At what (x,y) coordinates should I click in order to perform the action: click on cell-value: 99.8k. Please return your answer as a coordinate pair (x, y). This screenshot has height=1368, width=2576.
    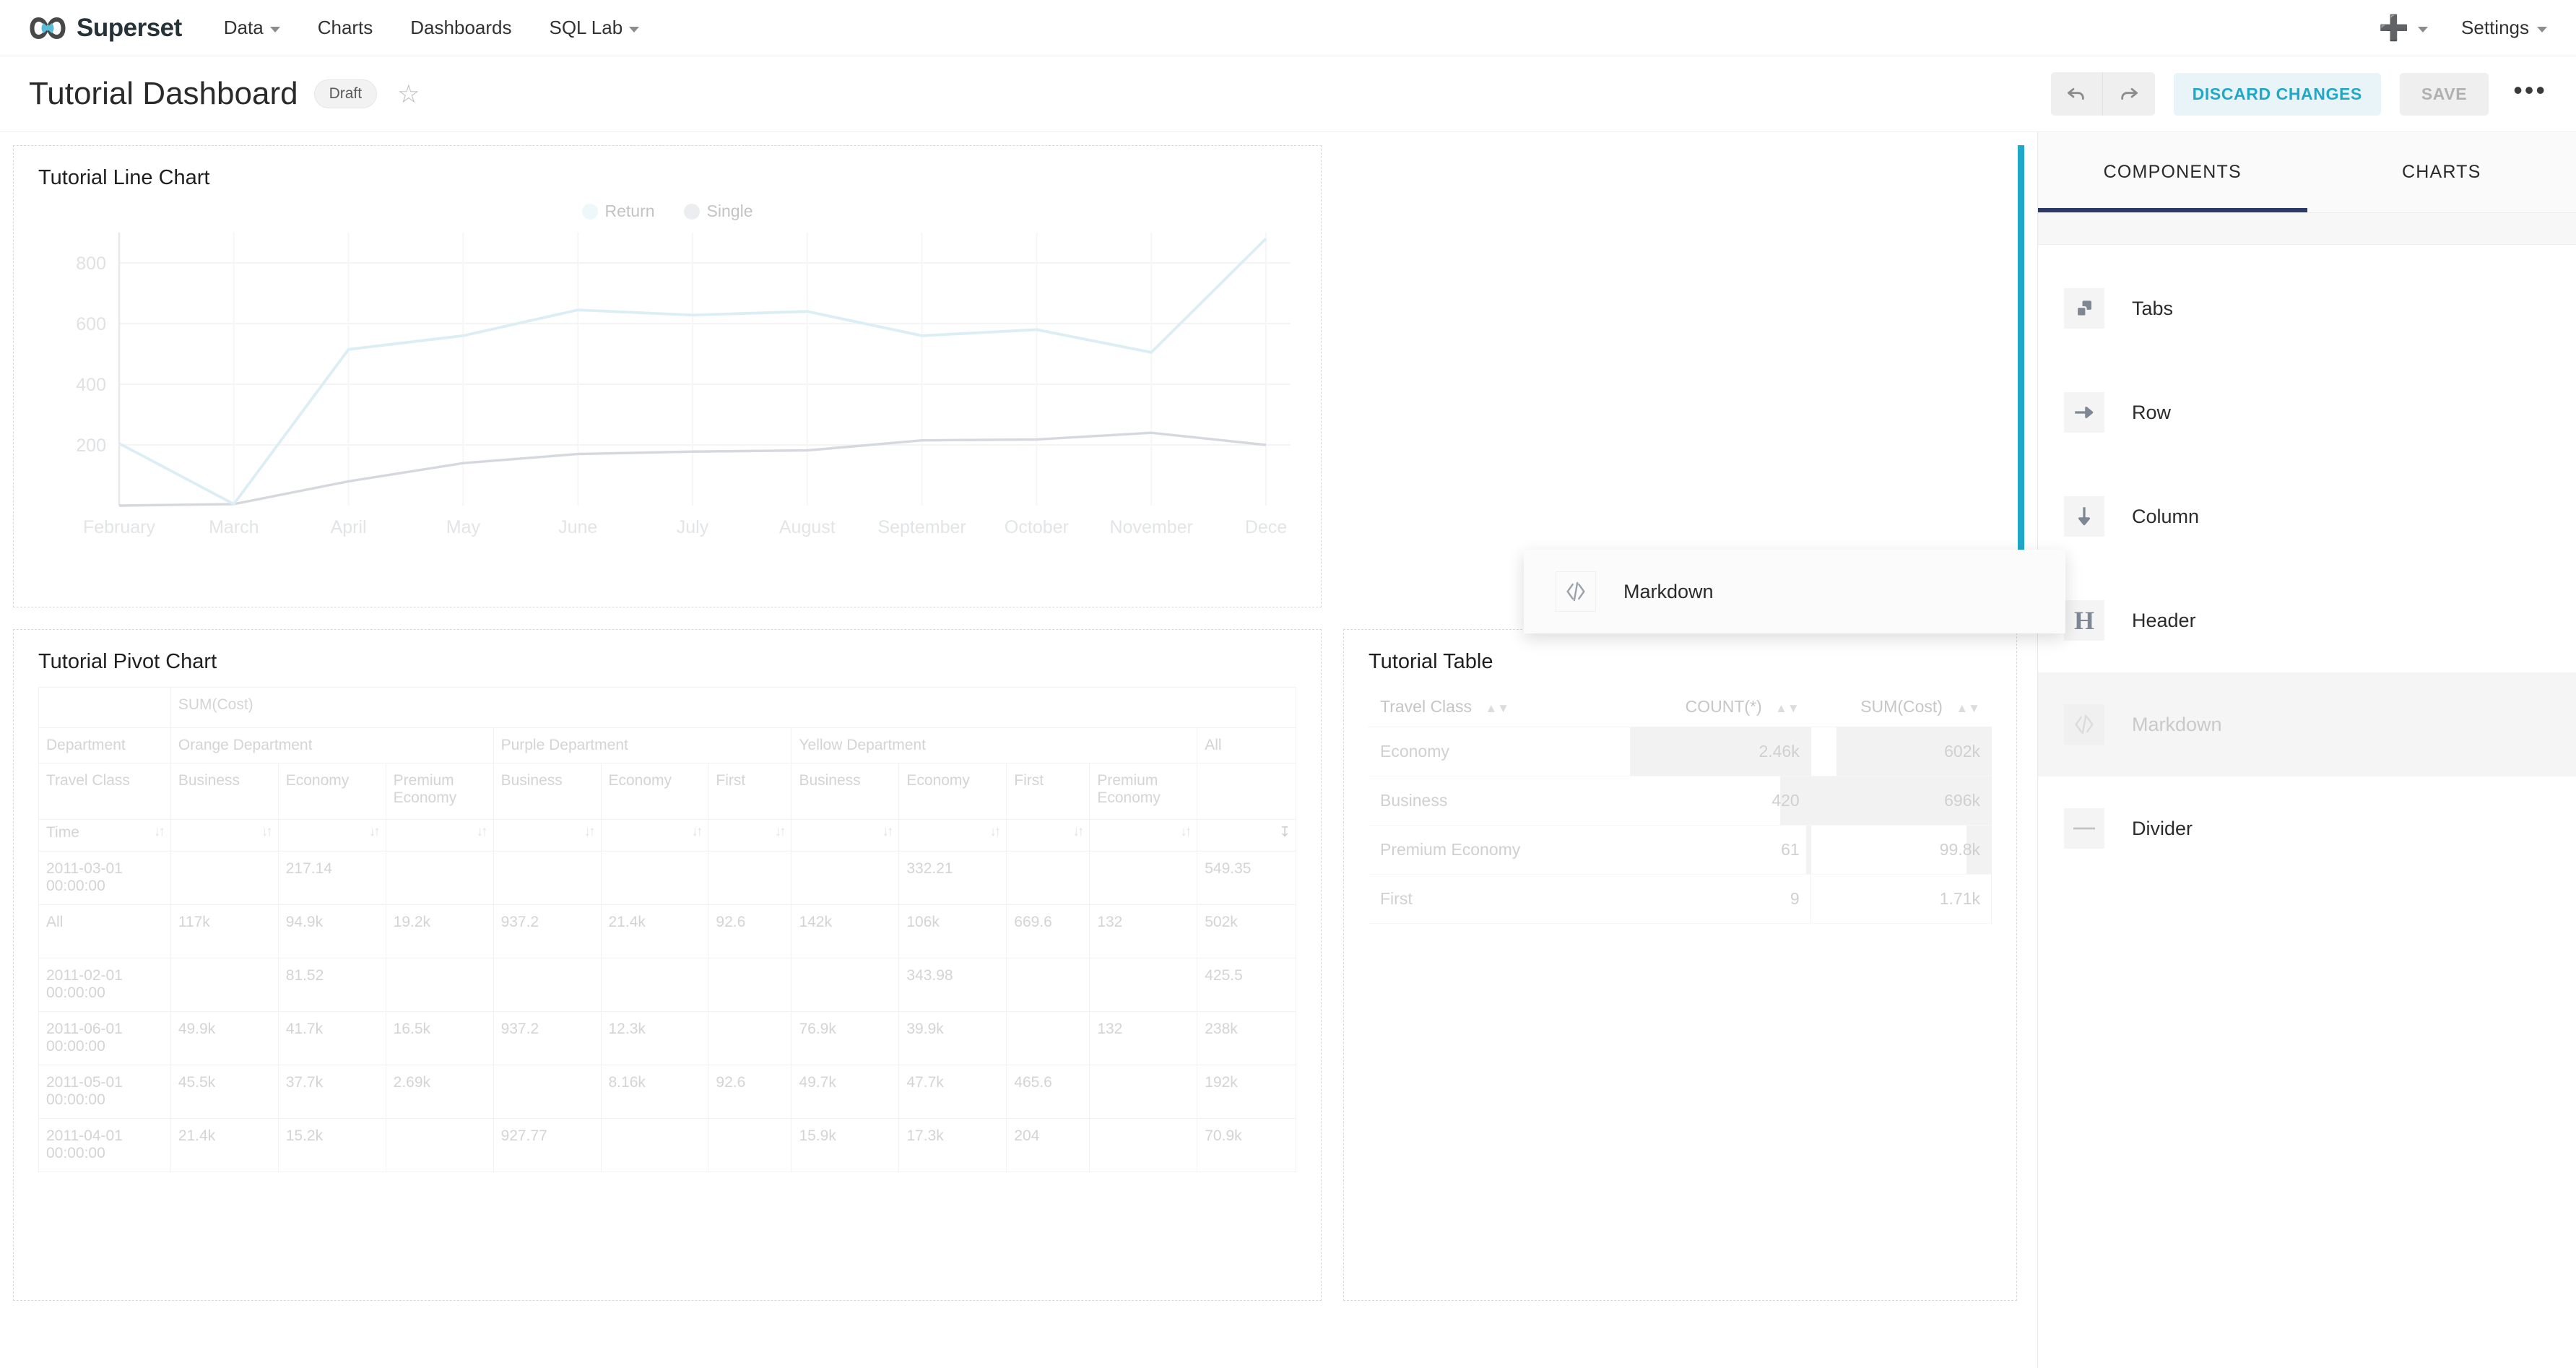
    Looking at the image, I should click on (1959, 850).